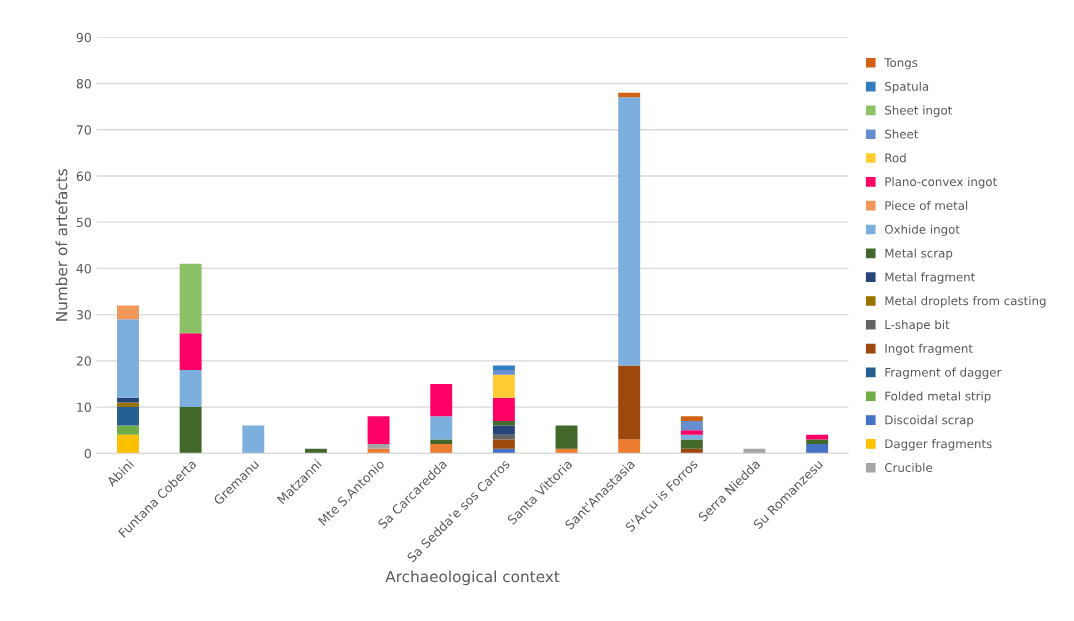  I want to click on y-tick-label: 50, so click(83, 222).